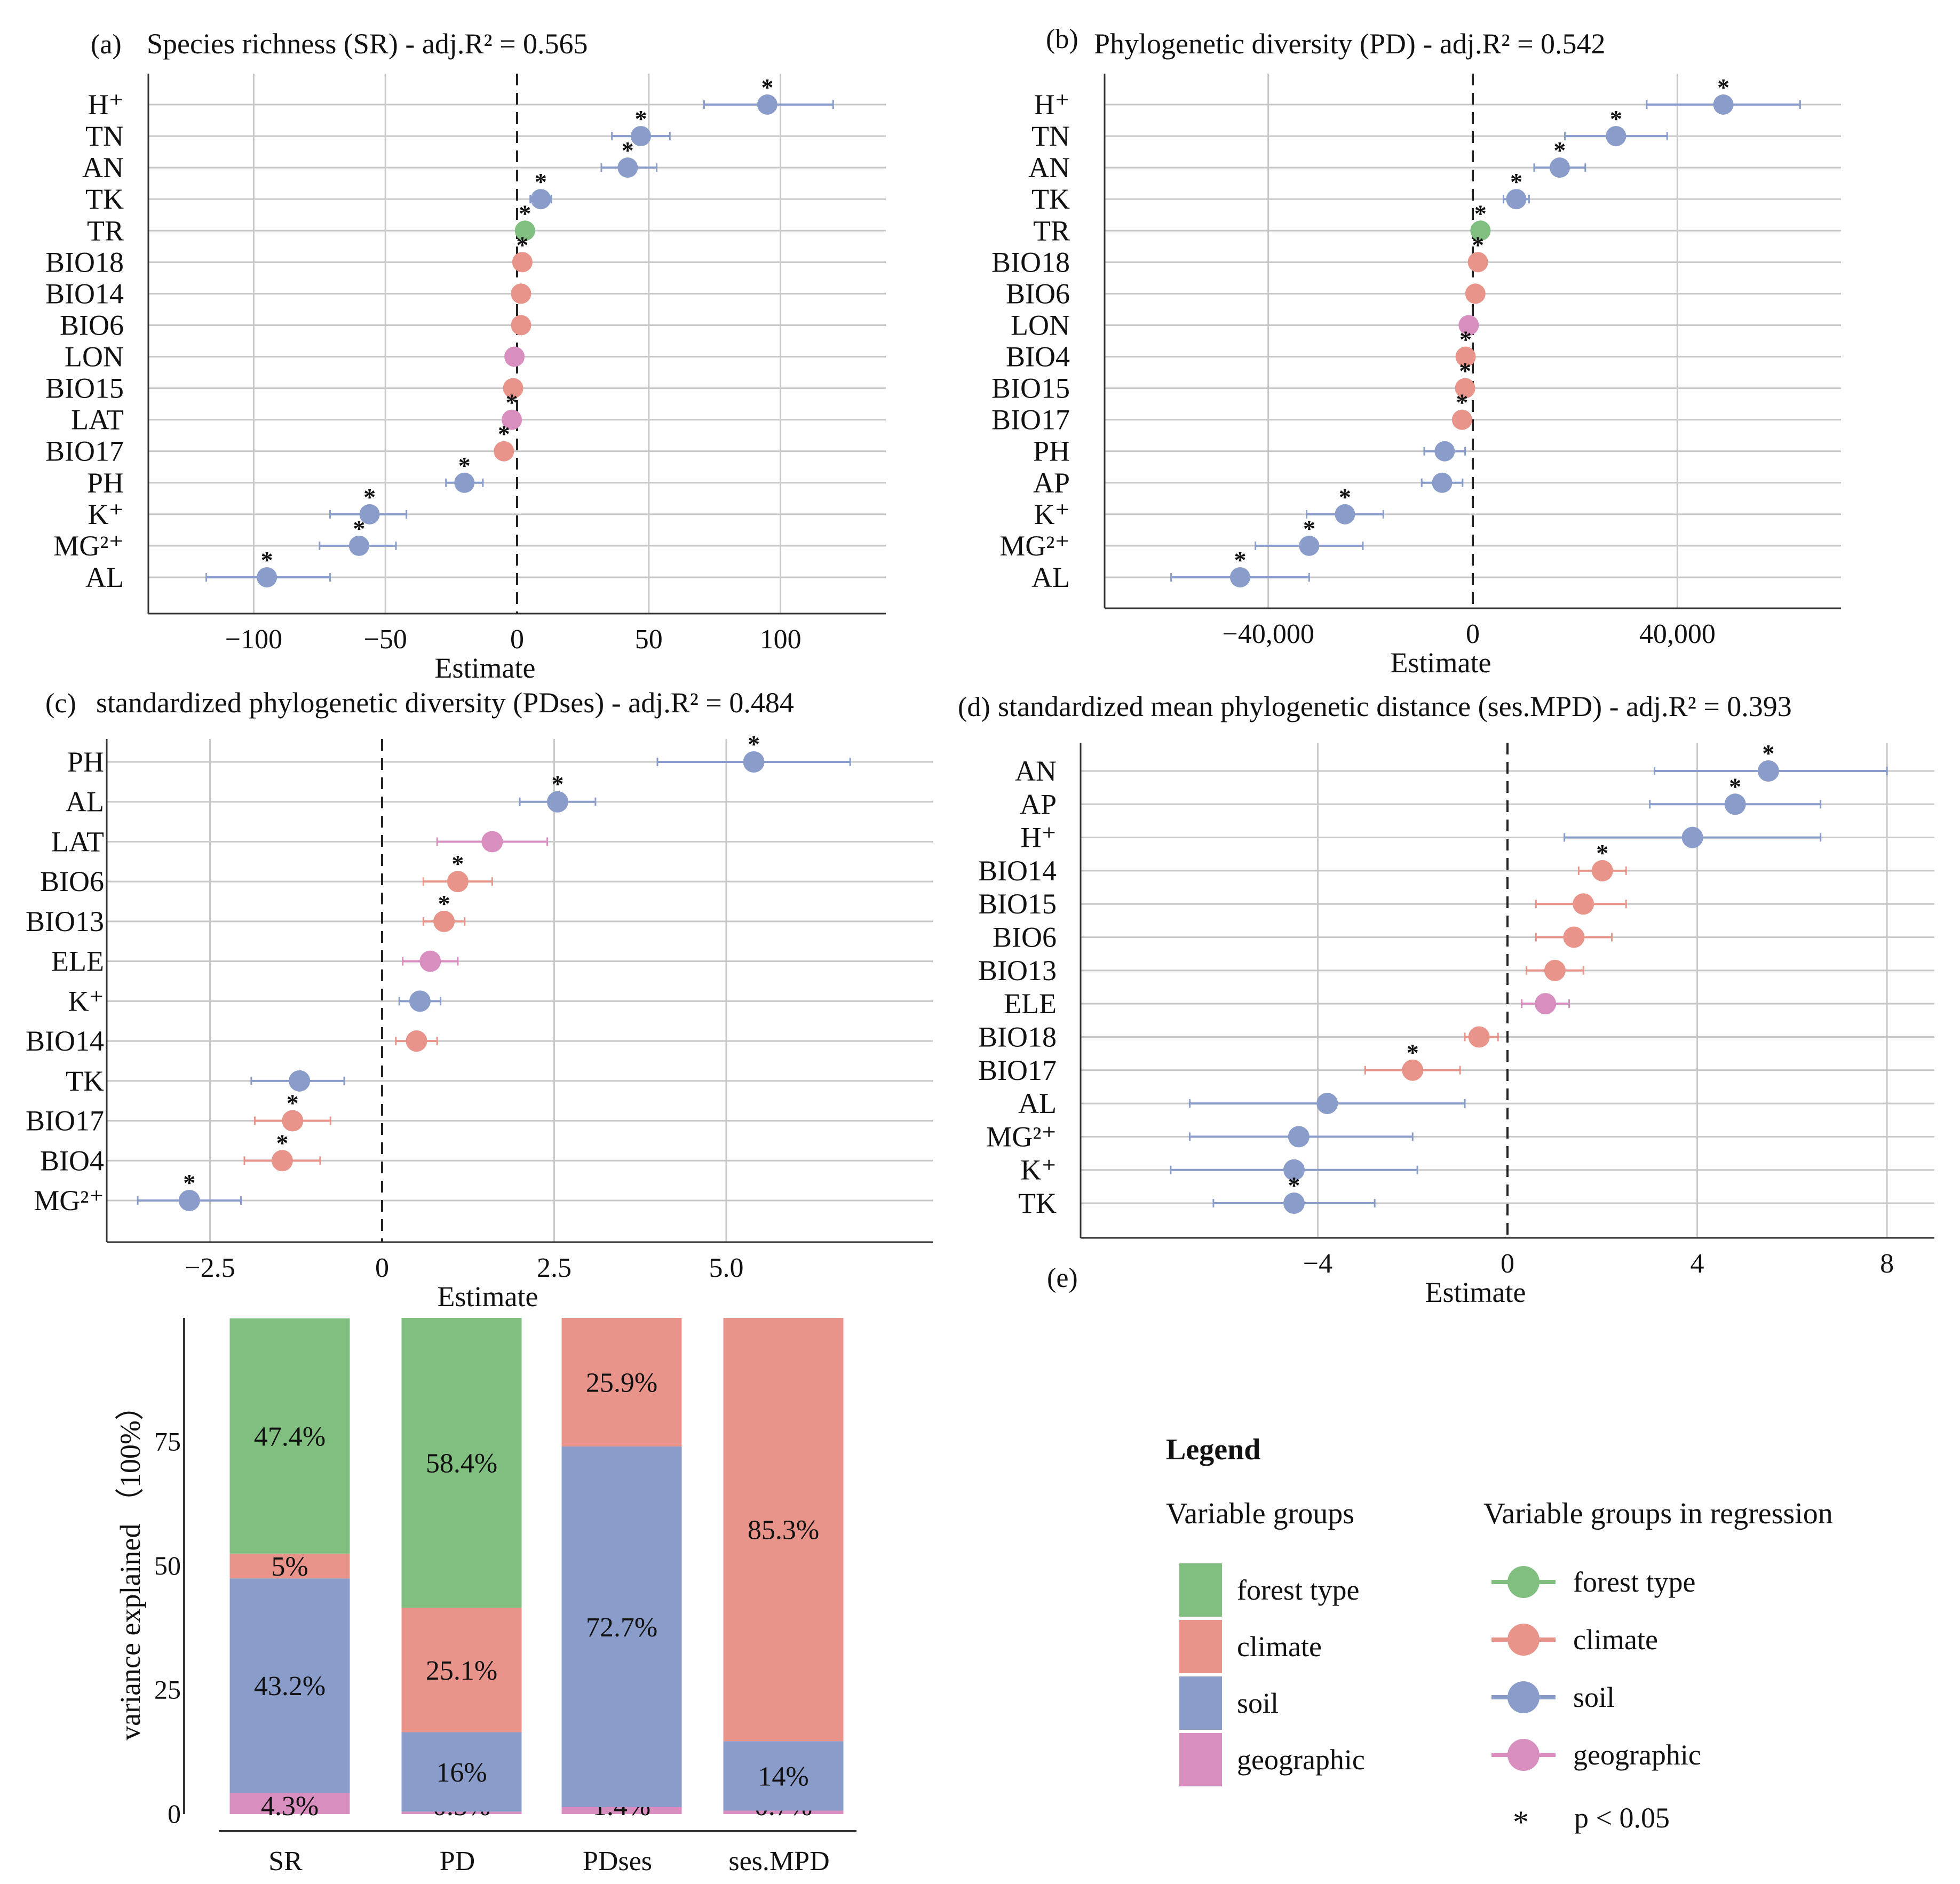  What do you see at coordinates (85, 762) in the screenshot?
I see `y-tick-label: PH` at bounding box center [85, 762].